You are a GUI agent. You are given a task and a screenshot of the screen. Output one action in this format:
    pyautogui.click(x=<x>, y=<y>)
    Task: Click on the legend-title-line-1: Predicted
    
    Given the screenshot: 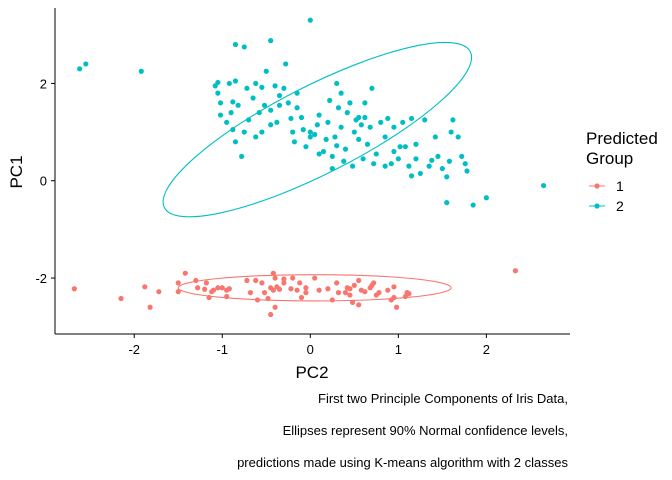 What is the action you would take?
    pyautogui.click(x=622, y=138)
    